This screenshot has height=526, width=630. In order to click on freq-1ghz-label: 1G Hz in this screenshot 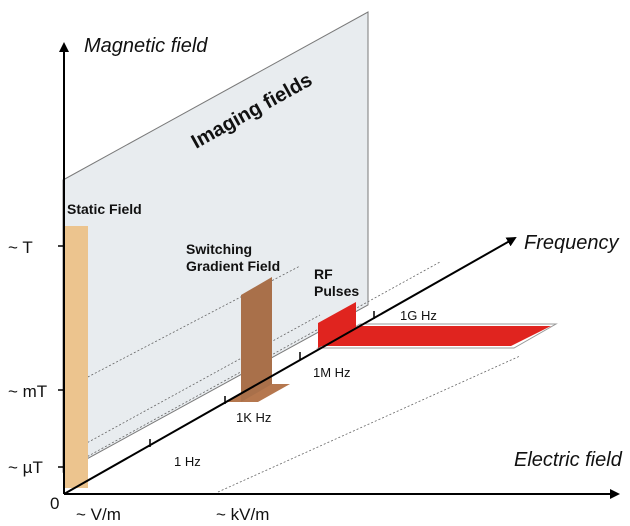, I will do `click(418, 315)`.